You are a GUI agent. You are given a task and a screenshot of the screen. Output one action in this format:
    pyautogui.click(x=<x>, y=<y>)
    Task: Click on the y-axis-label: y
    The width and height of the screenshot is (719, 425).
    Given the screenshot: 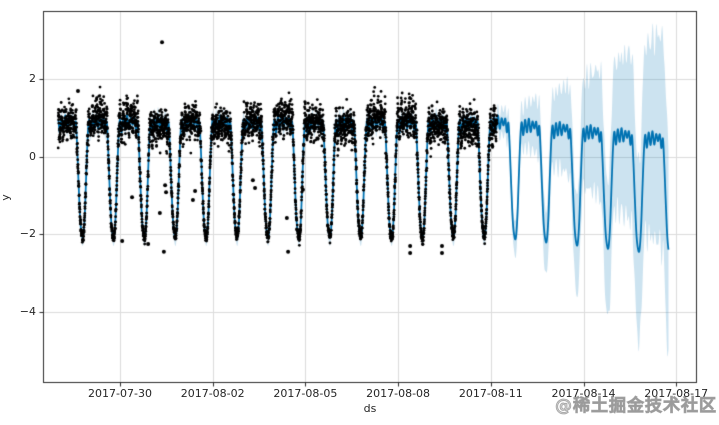 What is the action you would take?
    pyautogui.click(x=6, y=197)
    